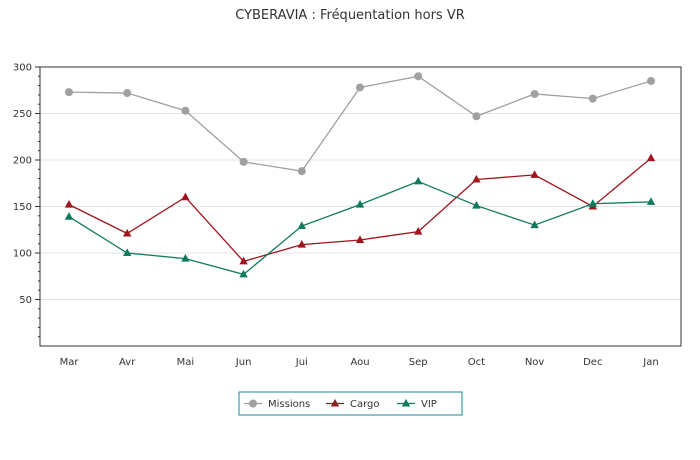 The image size is (700, 460). What do you see at coordinates (429, 404) in the screenshot?
I see `legend-label: VIP` at bounding box center [429, 404].